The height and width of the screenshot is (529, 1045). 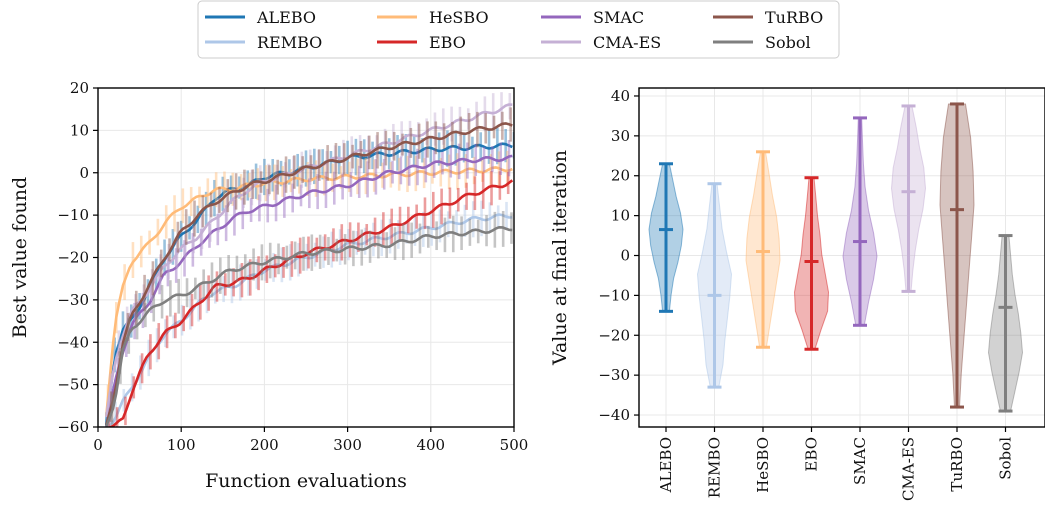 What do you see at coordinates (347, 445) in the screenshot?
I see `x-tick-label: 300` at bounding box center [347, 445].